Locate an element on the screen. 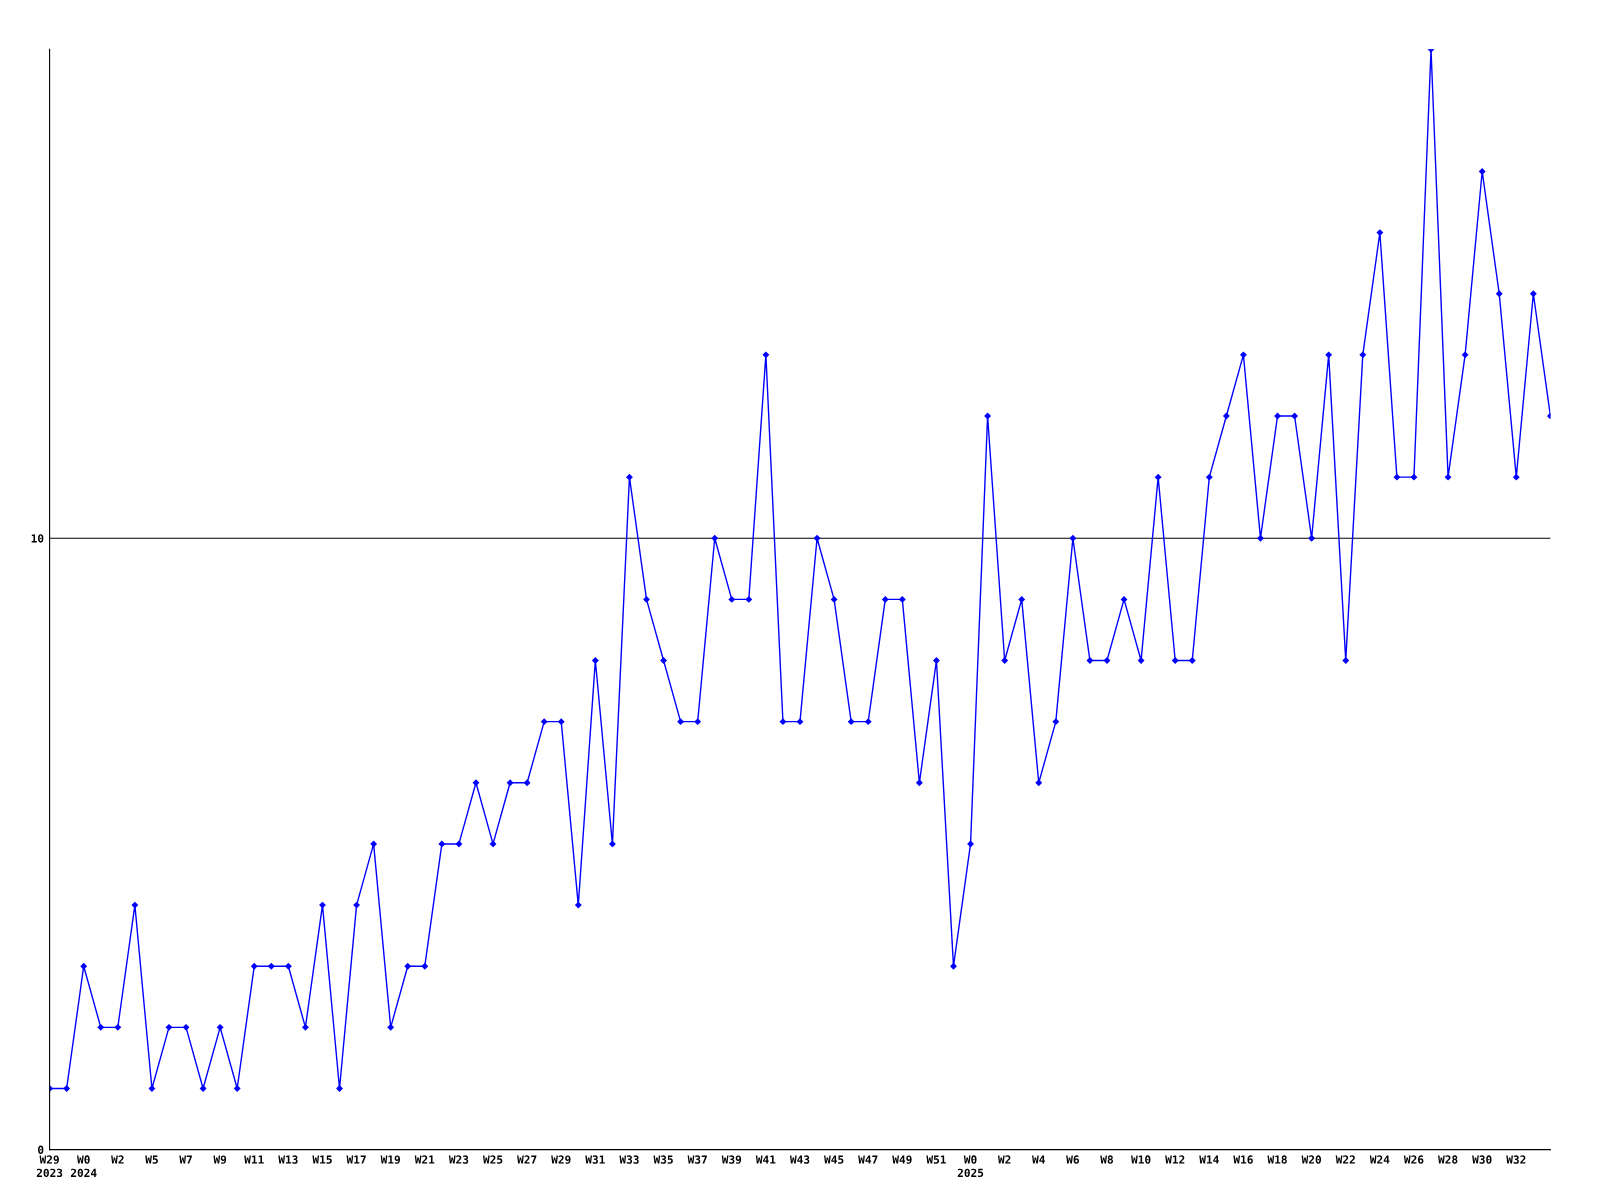 The width and height of the screenshot is (1600, 1200). x-tick-label: W25 is located at coordinates (492, 1159).